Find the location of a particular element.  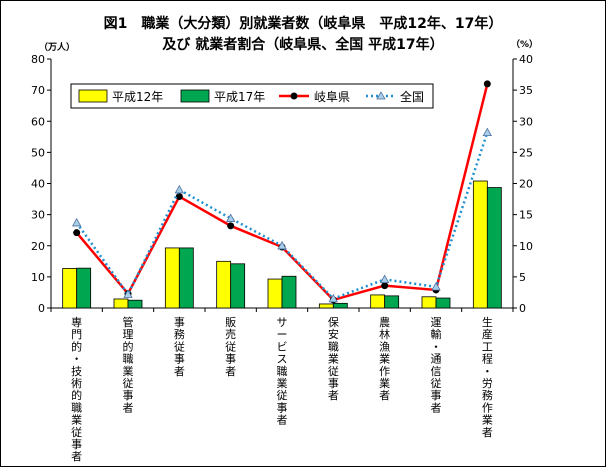

left-tick-label: 0 is located at coordinates (41, 308).